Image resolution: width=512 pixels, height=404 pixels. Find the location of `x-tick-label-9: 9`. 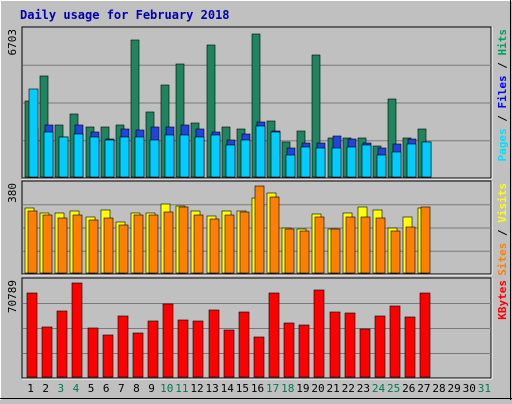

x-tick-label-9: 9 is located at coordinates (151, 388).